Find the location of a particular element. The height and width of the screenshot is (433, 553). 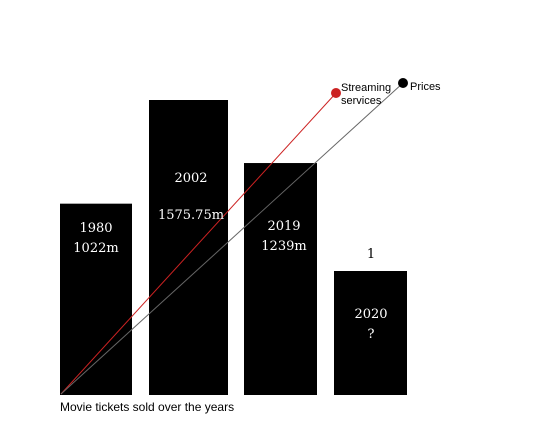

bar-value-label: ? is located at coordinates (371, 334).